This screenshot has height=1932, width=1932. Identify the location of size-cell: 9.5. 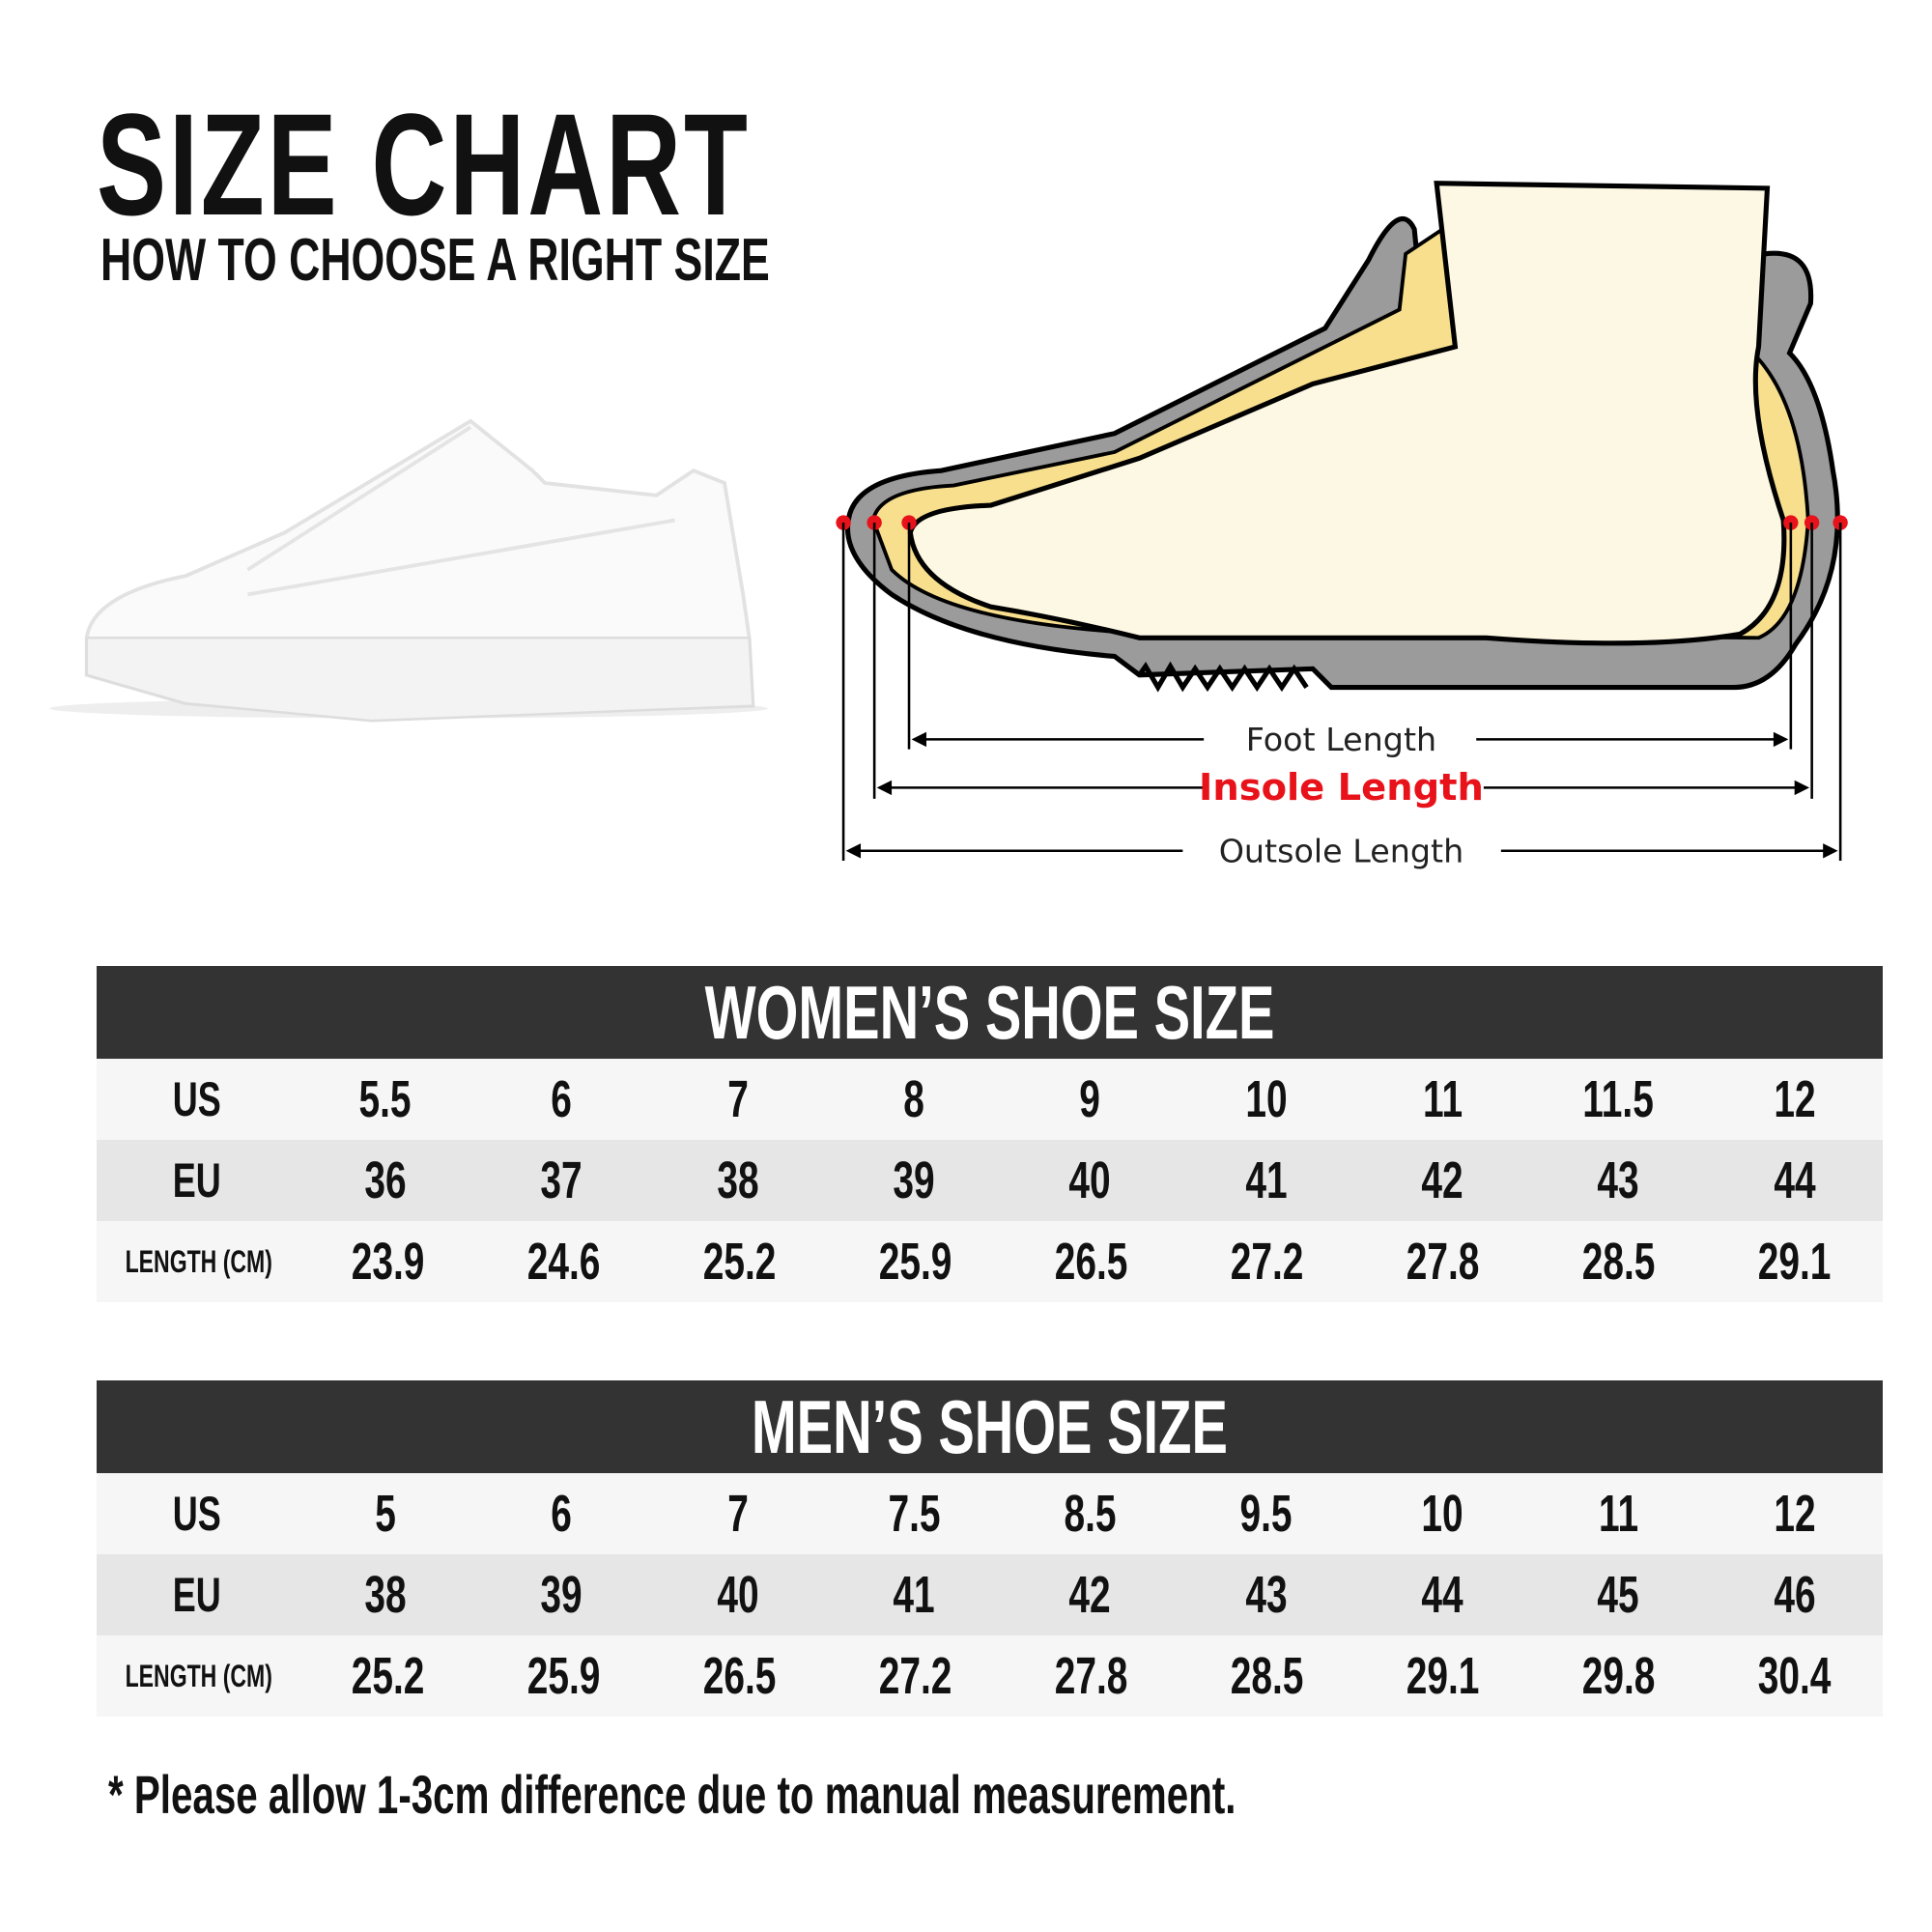
(1266, 1514).